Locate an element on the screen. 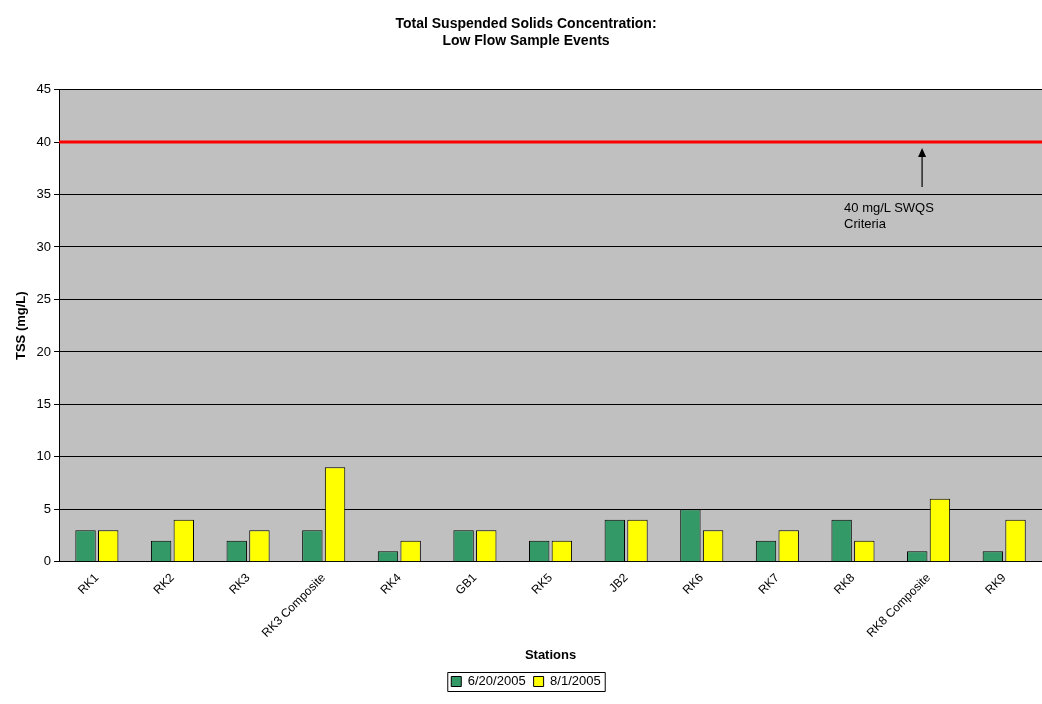  x-axis-title: Stations is located at coordinates (550, 654).